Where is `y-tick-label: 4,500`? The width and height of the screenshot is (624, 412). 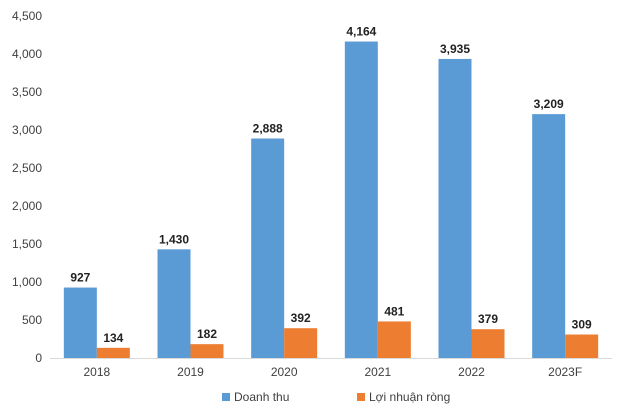 y-tick-label: 4,500 is located at coordinates (27, 16).